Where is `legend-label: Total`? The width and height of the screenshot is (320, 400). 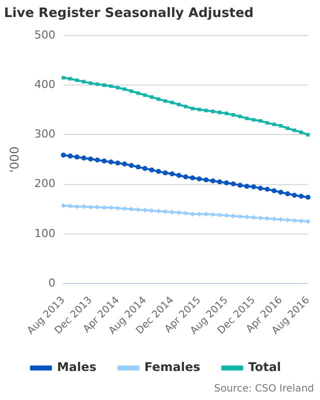
legend-label: Total is located at coordinates (265, 367).